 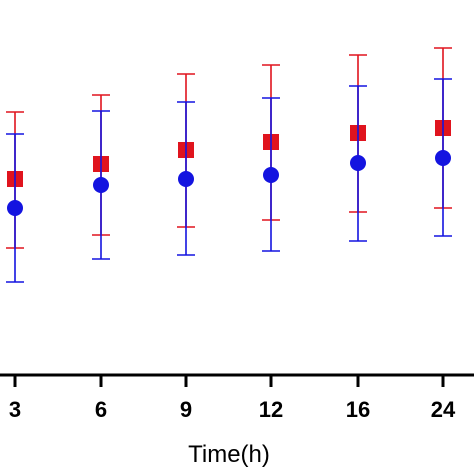 What do you see at coordinates (443, 409) in the screenshot?
I see `x-tick-label-24: 24` at bounding box center [443, 409].